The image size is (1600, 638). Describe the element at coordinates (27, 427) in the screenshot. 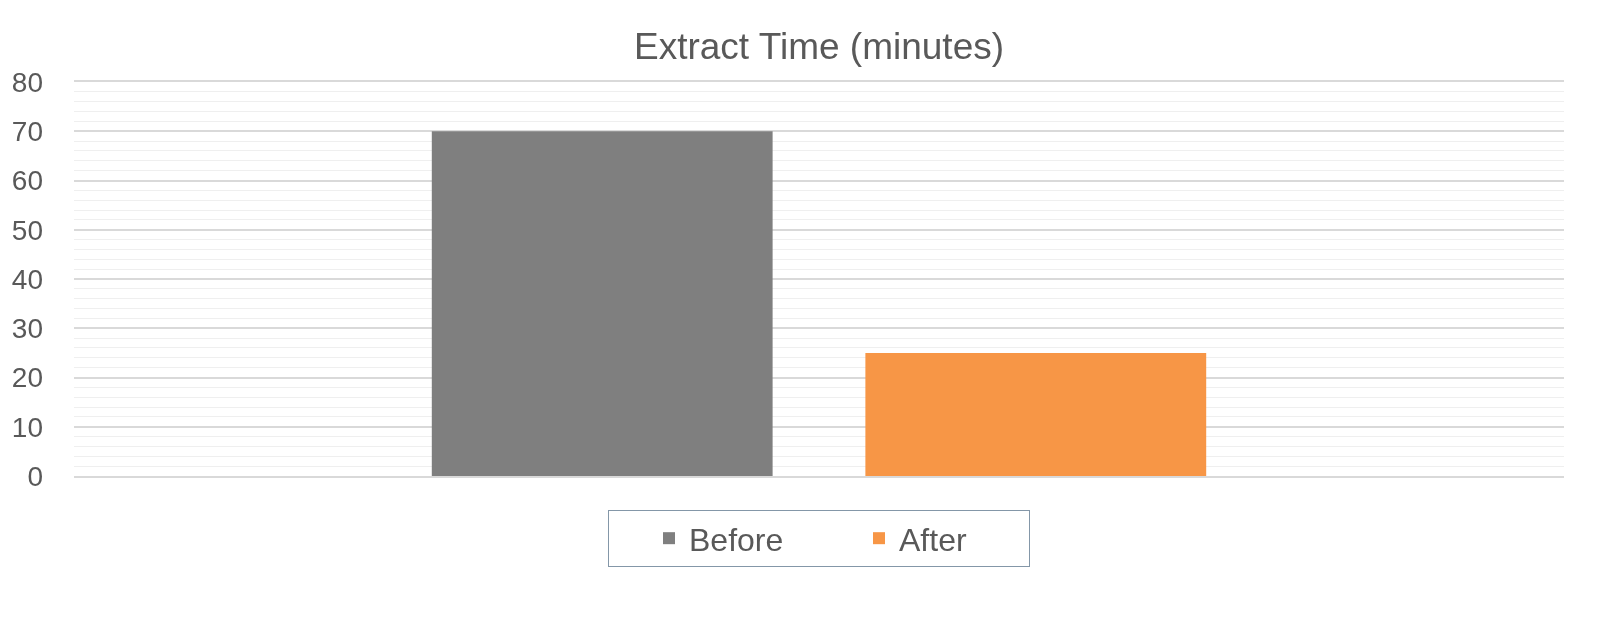

I see `y-tick-label: 10` at that location.